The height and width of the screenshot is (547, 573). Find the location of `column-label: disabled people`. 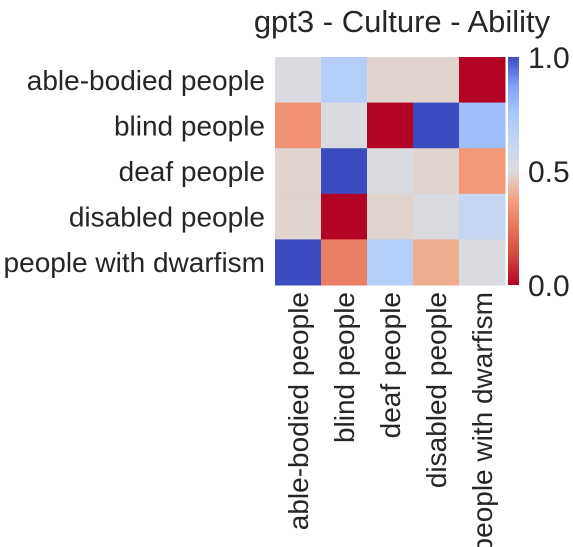

column-label: disabled people is located at coordinates (436, 390).